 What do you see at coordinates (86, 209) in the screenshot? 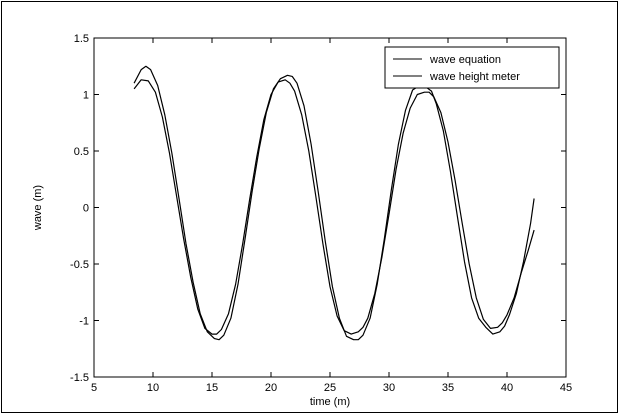
I see `y-tick-label: 0` at bounding box center [86, 209].